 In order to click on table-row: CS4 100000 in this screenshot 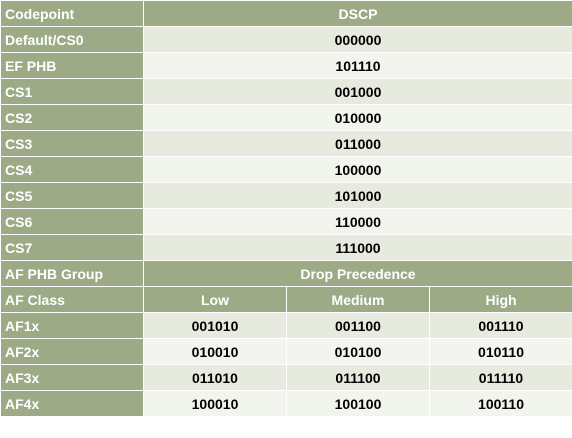, I will do `click(286, 169)`.